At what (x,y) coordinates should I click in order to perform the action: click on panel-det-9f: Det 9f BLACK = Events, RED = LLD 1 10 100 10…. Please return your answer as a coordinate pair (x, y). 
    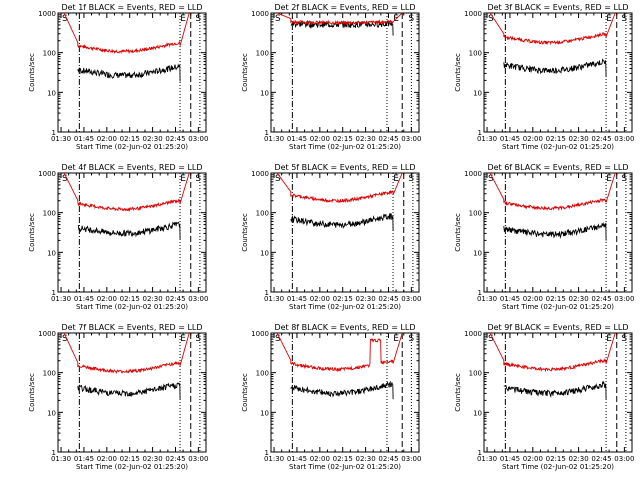
    Looking at the image, I should click on (544, 397).